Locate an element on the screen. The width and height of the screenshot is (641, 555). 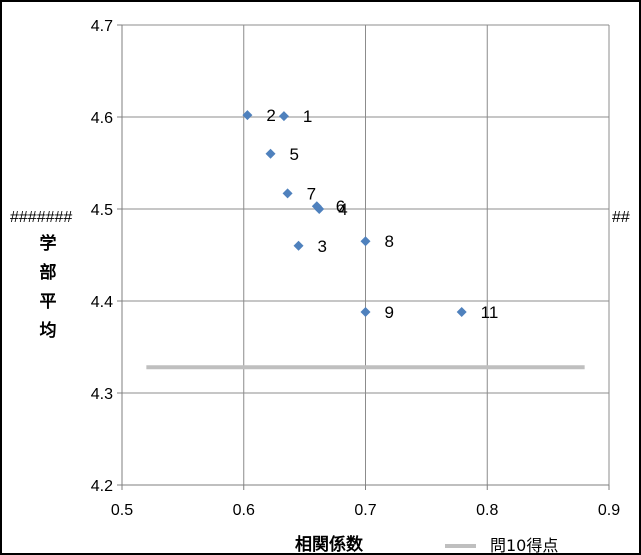
x-tick-label: 0.9 is located at coordinates (609, 510).